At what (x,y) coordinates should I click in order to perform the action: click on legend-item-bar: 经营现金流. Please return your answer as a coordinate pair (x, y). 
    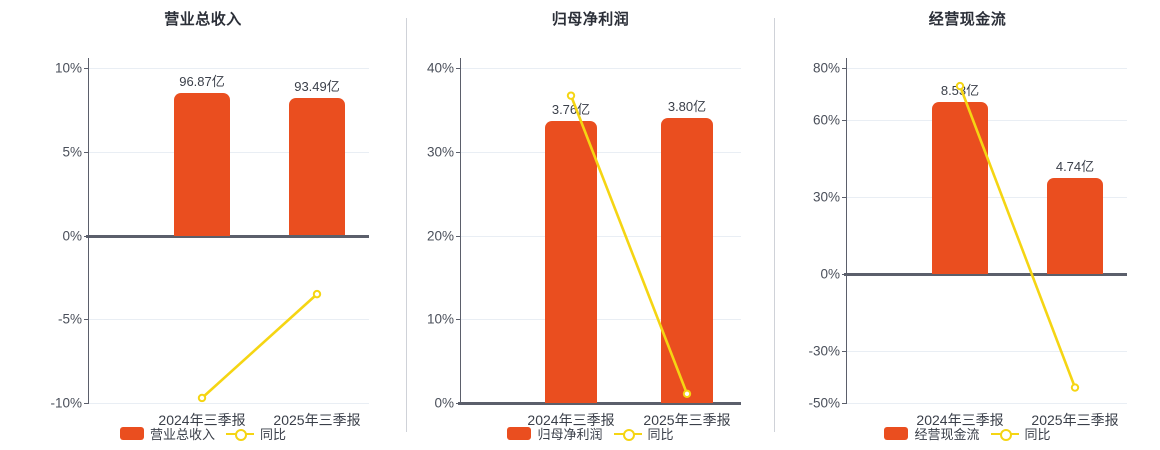
    Looking at the image, I should click on (932, 433).